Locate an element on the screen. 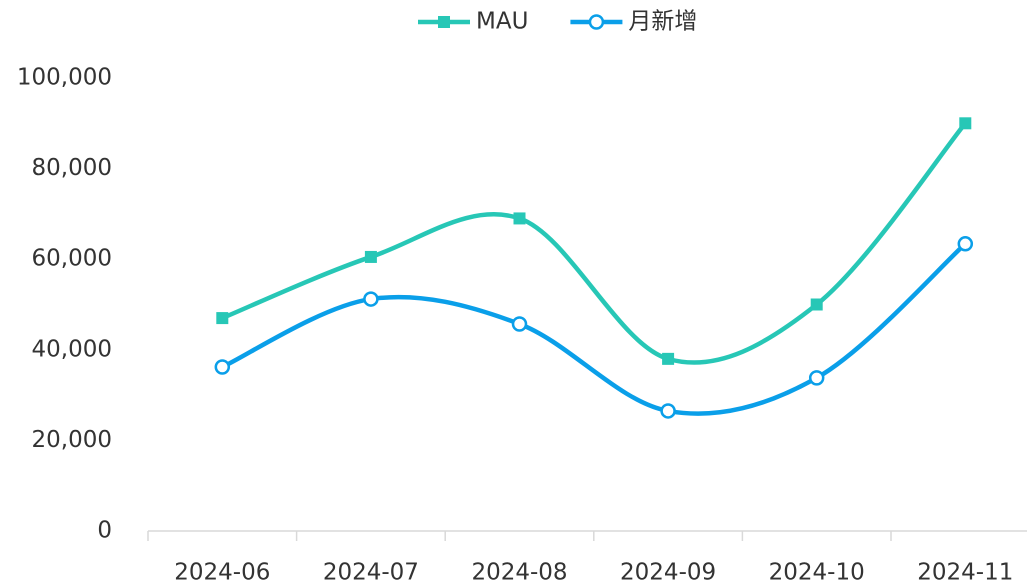  y-tick-label: 0 is located at coordinates (104, 531).